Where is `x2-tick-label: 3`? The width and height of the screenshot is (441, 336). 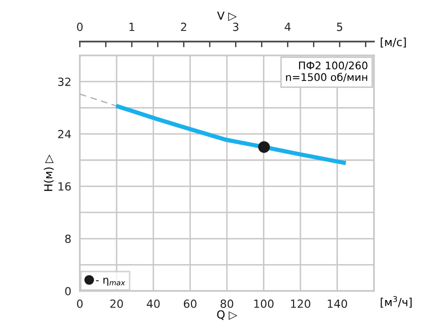
x2-tick-label: 3 is located at coordinates (235, 27).